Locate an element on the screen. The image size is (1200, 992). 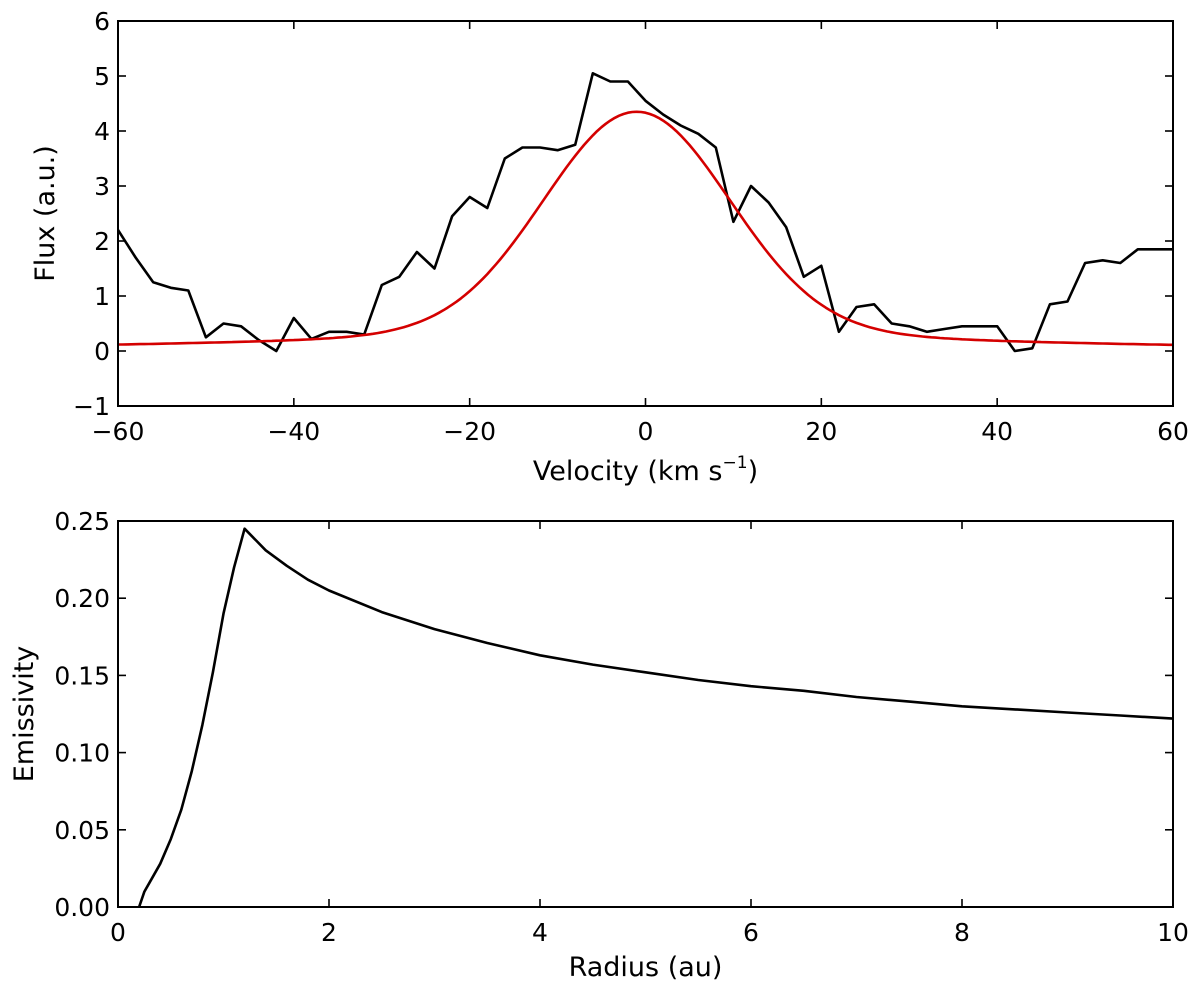
emissivity-x-tick-label: 8 is located at coordinates (962, 932).